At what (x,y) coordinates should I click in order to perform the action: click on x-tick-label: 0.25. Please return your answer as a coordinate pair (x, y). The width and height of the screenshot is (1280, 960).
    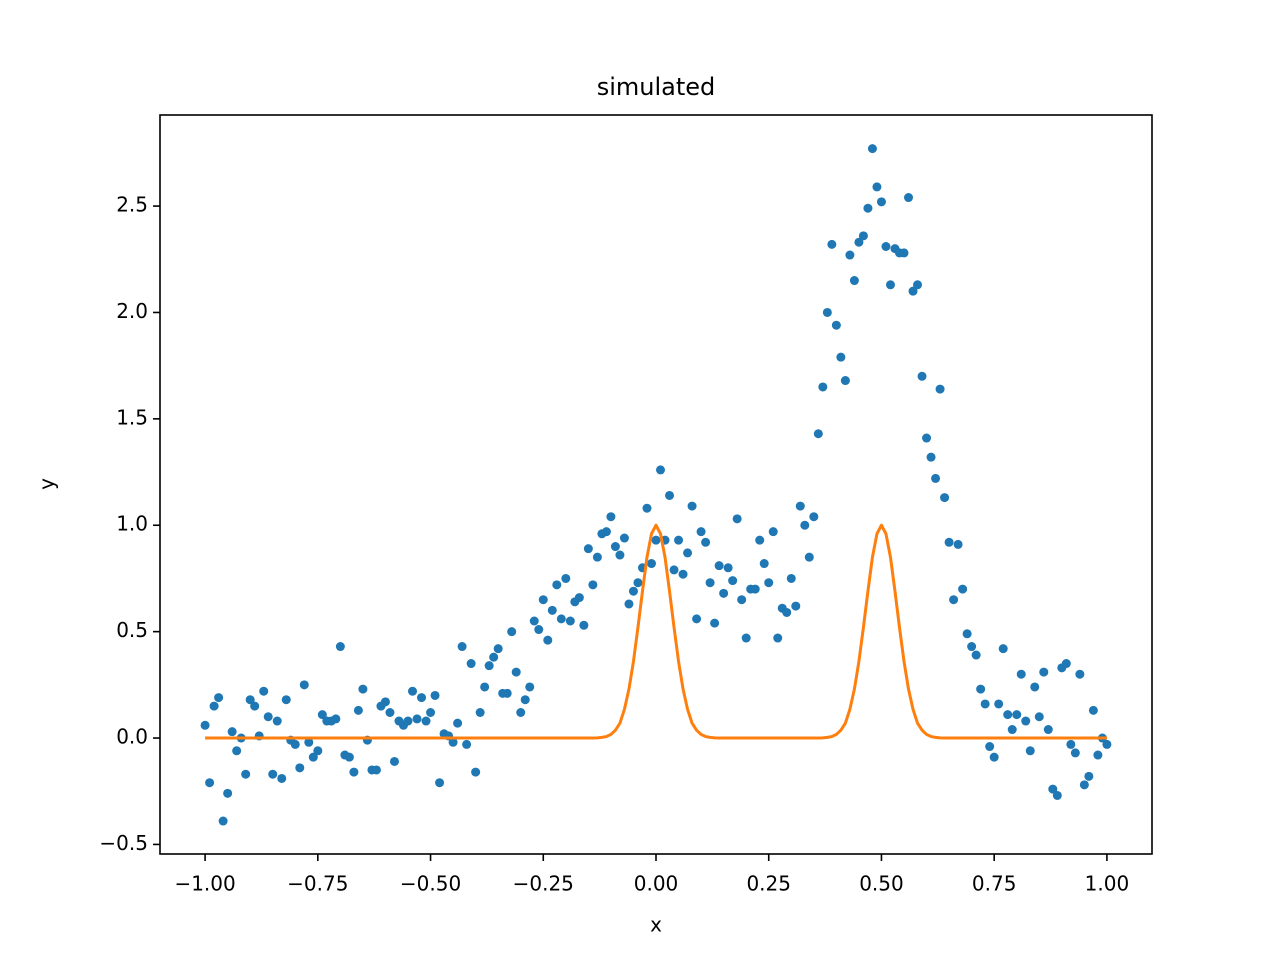
    Looking at the image, I should click on (768, 884).